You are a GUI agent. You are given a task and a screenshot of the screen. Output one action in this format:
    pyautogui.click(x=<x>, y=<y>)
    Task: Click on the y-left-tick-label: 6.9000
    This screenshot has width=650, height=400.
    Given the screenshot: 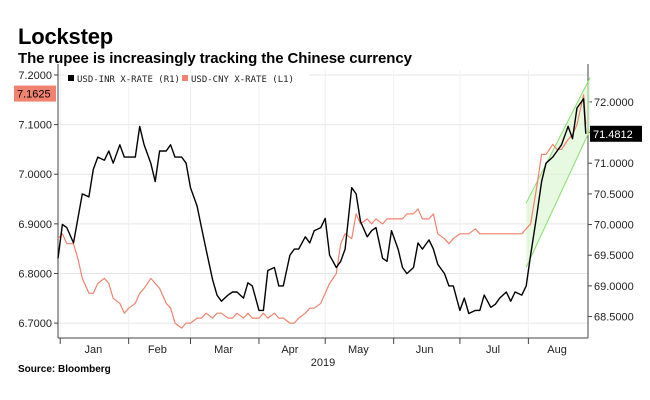 What is the action you would take?
    pyautogui.click(x=35, y=225)
    